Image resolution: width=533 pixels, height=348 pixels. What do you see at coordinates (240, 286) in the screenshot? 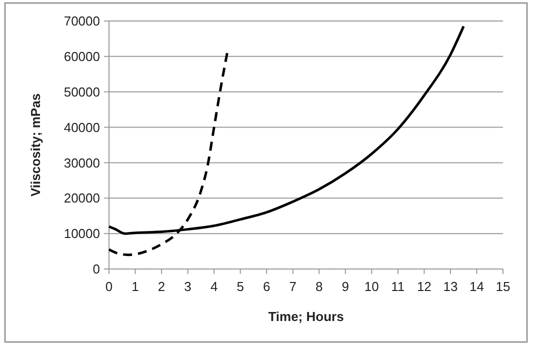
I see `x-tick-label: 5` at bounding box center [240, 286].